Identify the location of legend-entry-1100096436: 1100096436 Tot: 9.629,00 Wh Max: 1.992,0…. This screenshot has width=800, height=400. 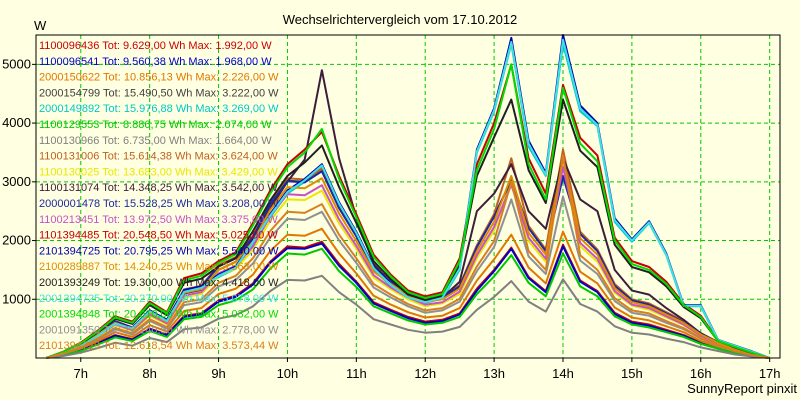
(155, 46).